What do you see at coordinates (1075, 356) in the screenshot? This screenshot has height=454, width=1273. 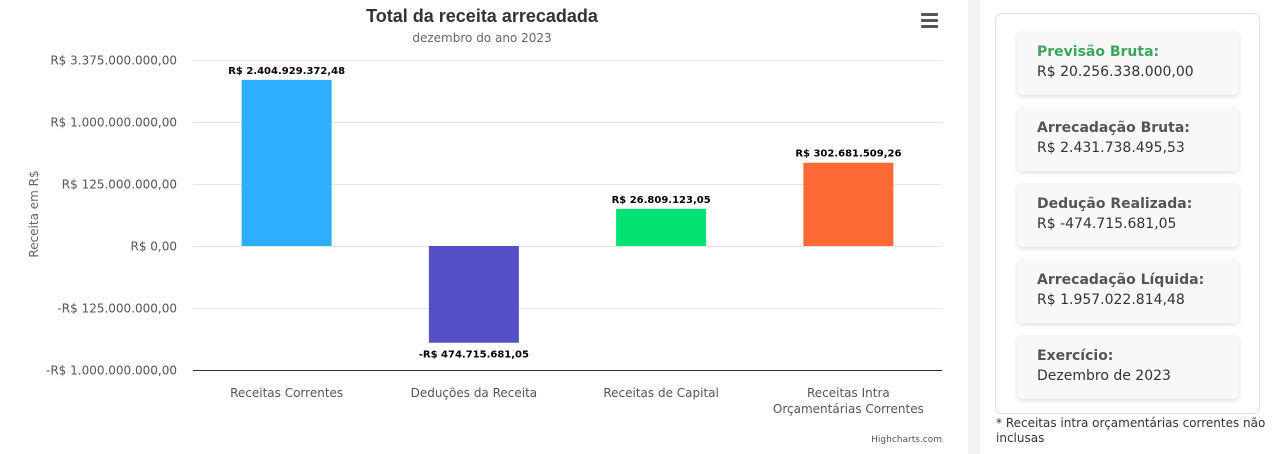 I see `card-label: Exercício:` at bounding box center [1075, 356].